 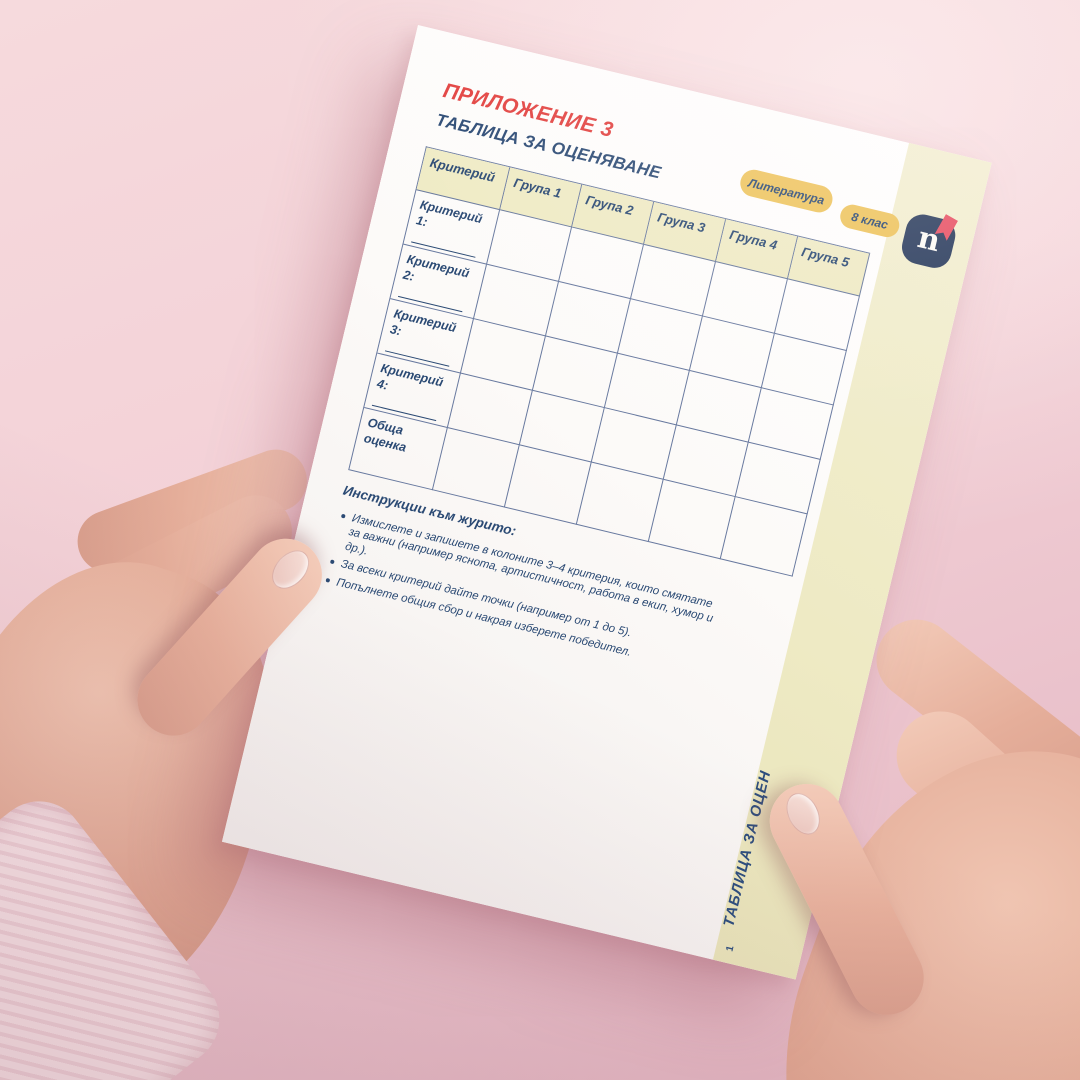 I want to click on page-number: 1, so click(x=730, y=948).